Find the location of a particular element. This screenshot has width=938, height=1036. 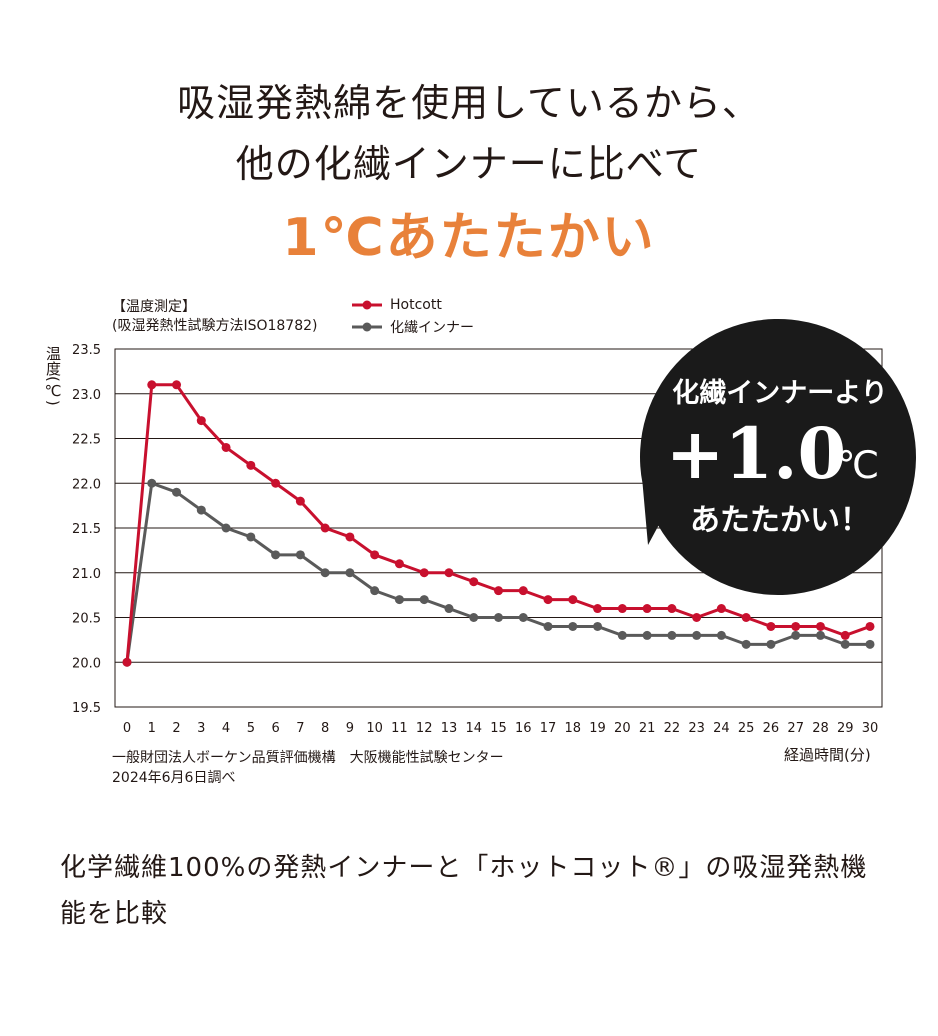

x-tick-label: 7 is located at coordinates (300, 728).